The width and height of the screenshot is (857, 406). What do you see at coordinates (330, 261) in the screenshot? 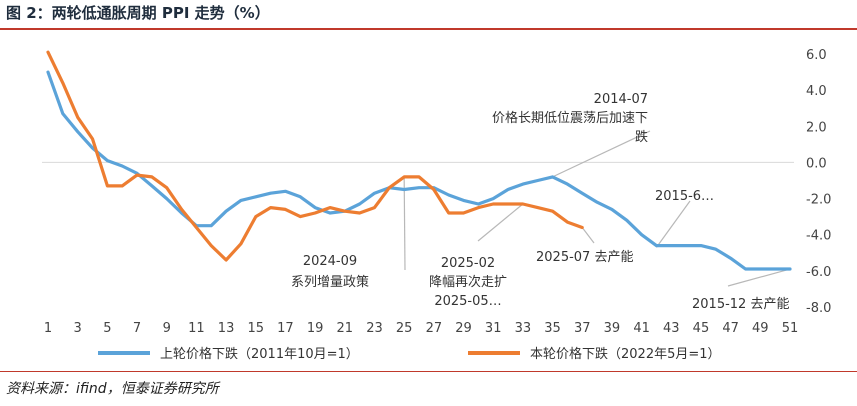
I see `annotation-line: 2024-09` at bounding box center [330, 261].